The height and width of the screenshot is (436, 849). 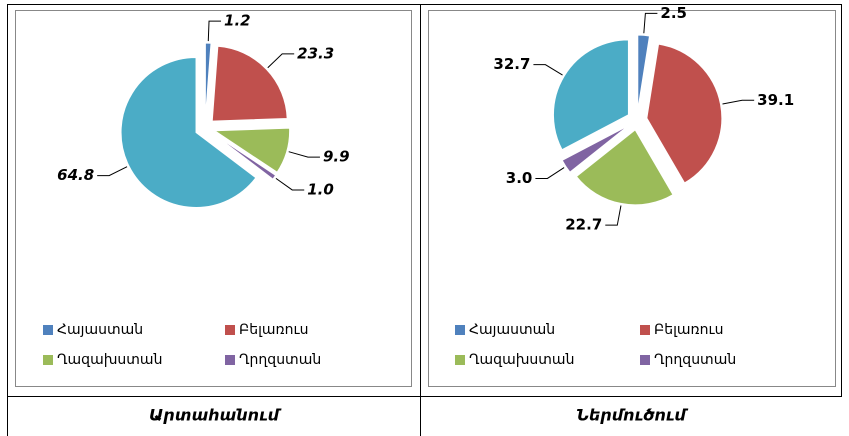 I want to click on data-label: 32.7, so click(x=511, y=64).